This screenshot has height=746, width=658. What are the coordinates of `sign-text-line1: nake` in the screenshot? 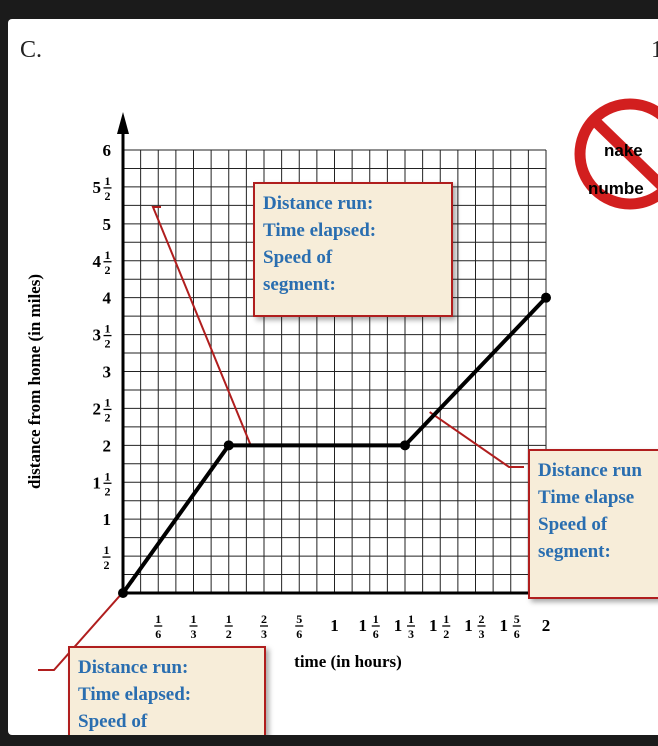 It's located at (623, 150).